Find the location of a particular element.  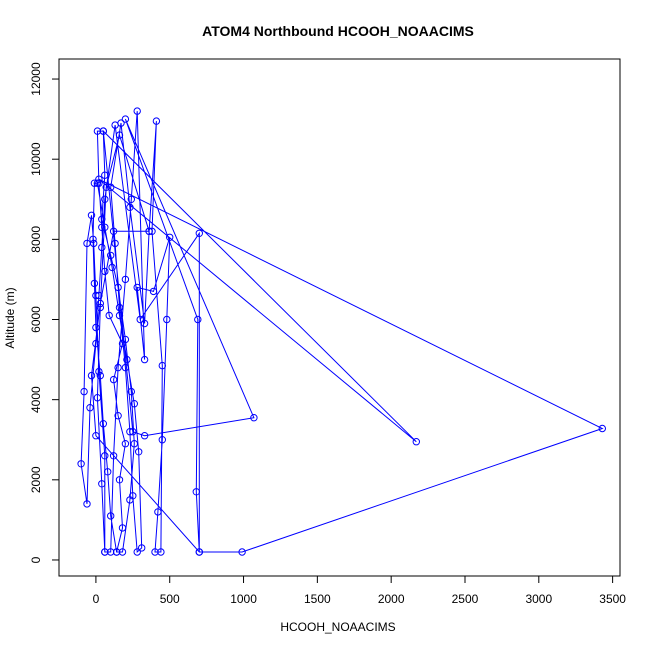

x-tick-label: 0 is located at coordinates (96, 599).